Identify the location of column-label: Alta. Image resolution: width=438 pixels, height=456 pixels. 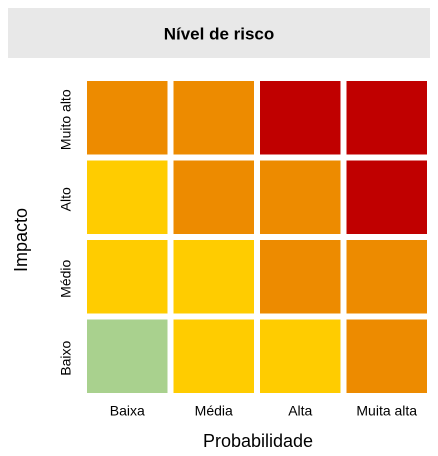
(300, 411).